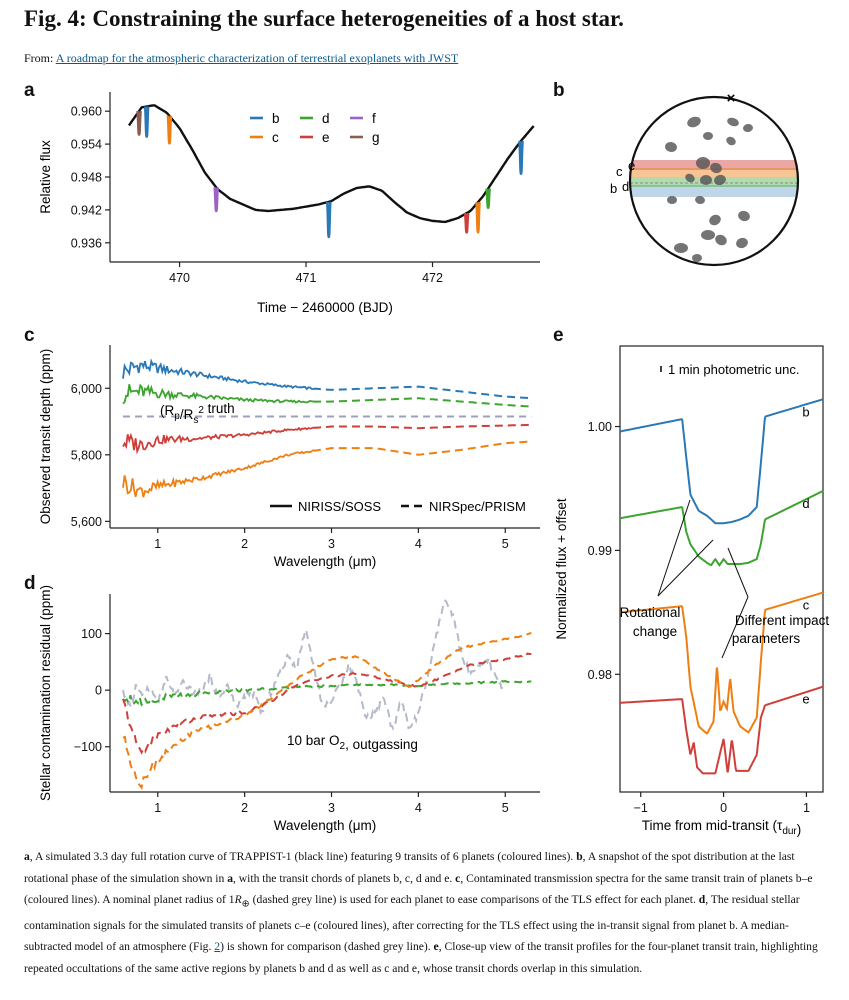 This screenshot has height=1000, width=849. Describe the element at coordinates (799, 829) in the screenshot. I see `x-axis-label-part: )` at that location.